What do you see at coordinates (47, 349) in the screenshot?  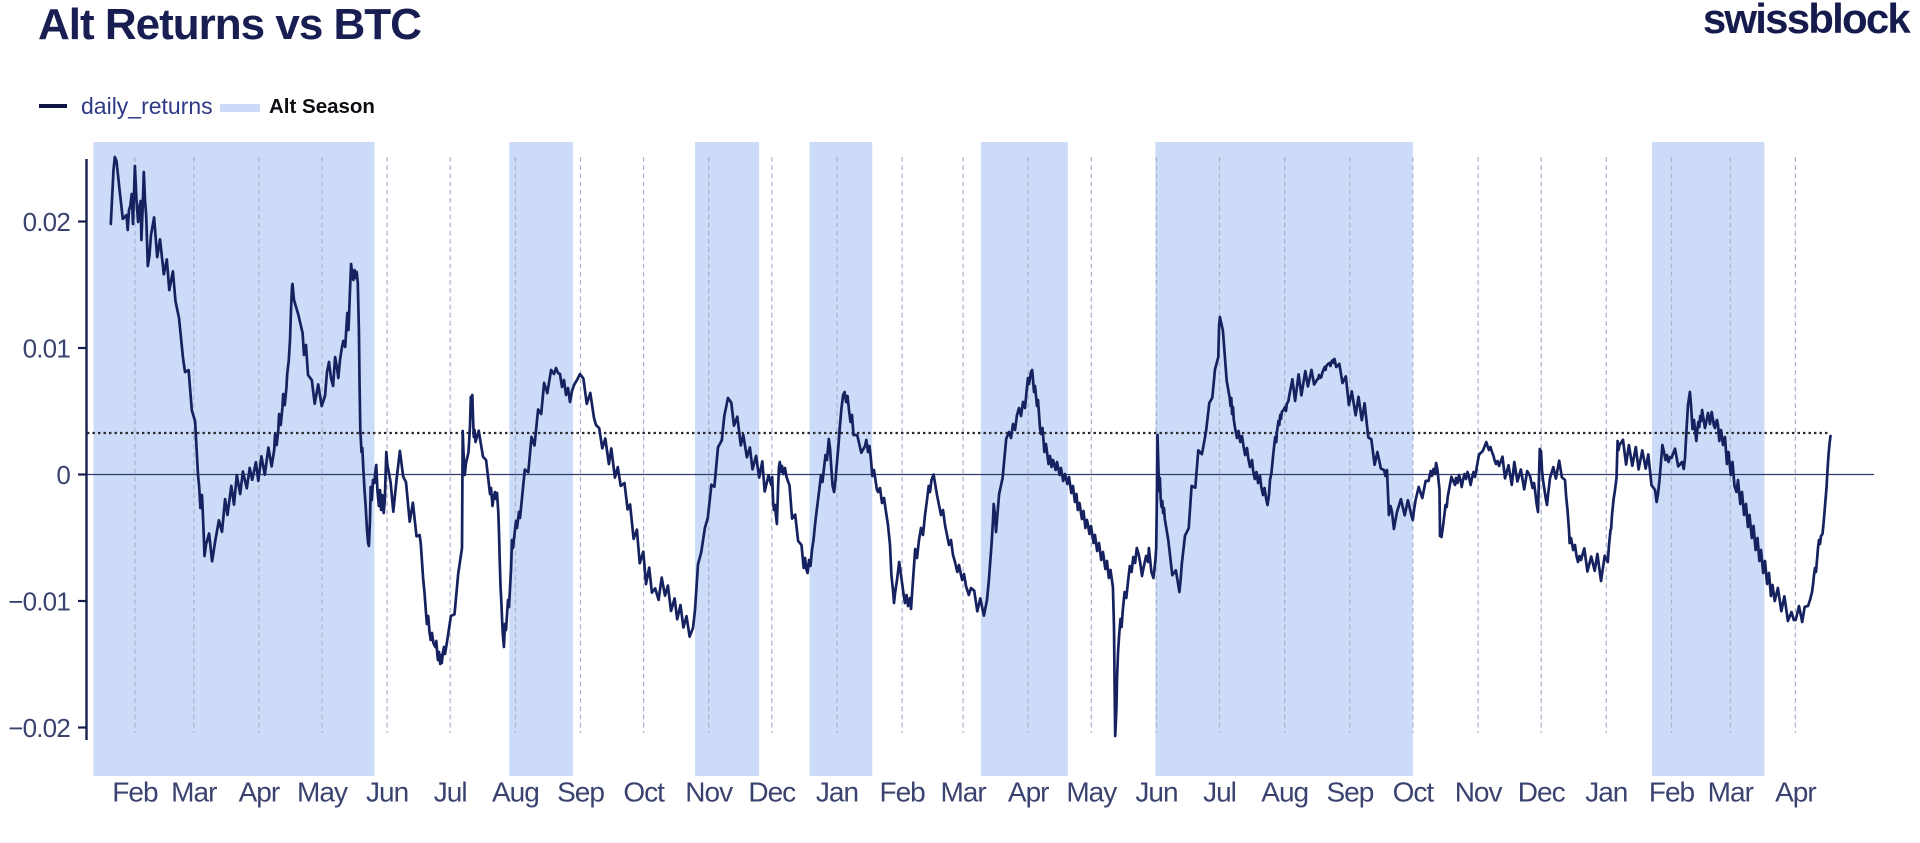 I see `svg-text: 0.01` at bounding box center [47, 349].